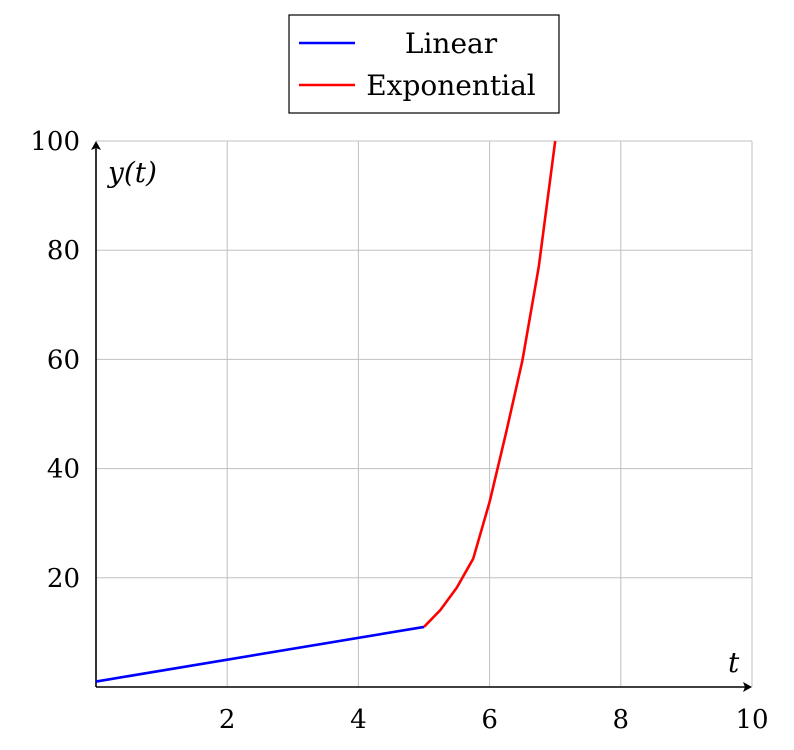 The height and width of the screenshot is (750, 794). I want to click on x-tick-label: 8, so click(621, 720).